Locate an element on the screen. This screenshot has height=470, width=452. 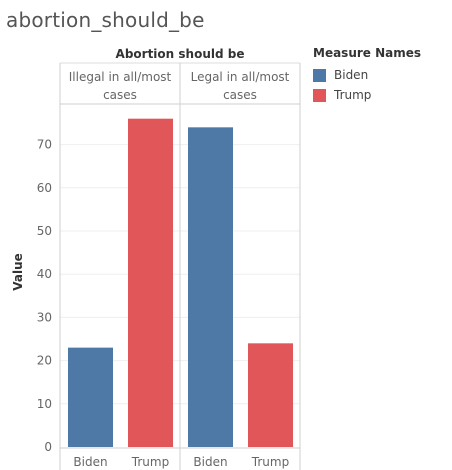
legend: Measure Names Biden Trump is located at coordinates (367, 75).